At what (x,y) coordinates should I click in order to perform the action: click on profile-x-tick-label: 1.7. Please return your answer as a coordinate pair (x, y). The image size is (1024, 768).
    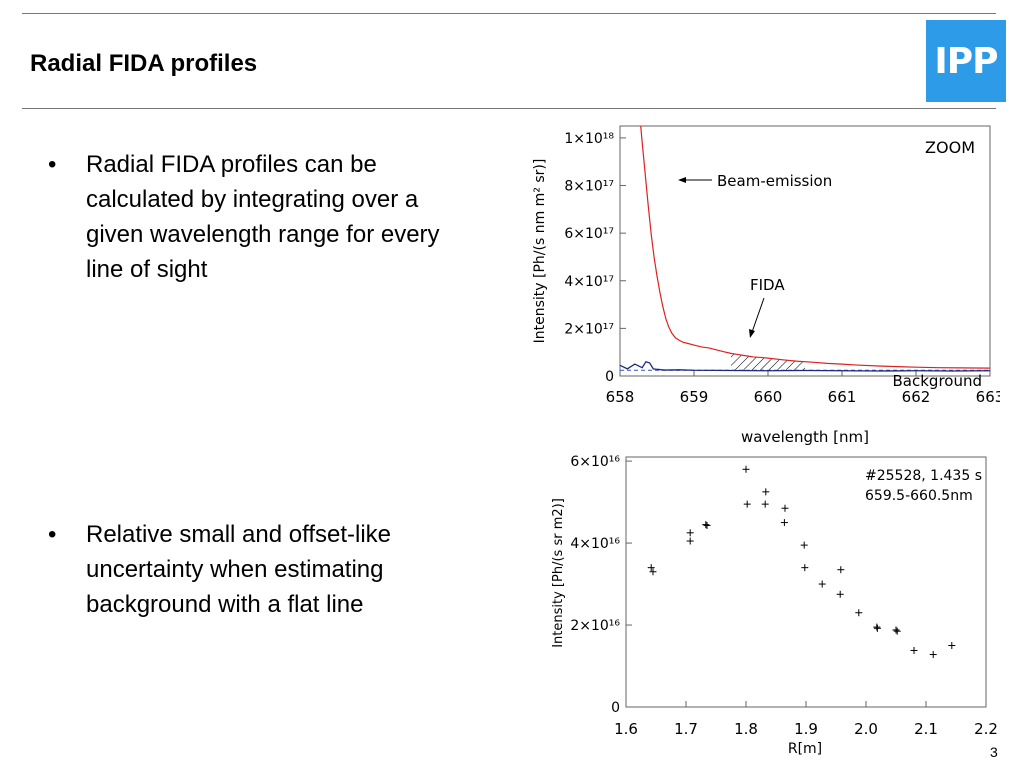
    Looking at the image, I should click on (686, 729).